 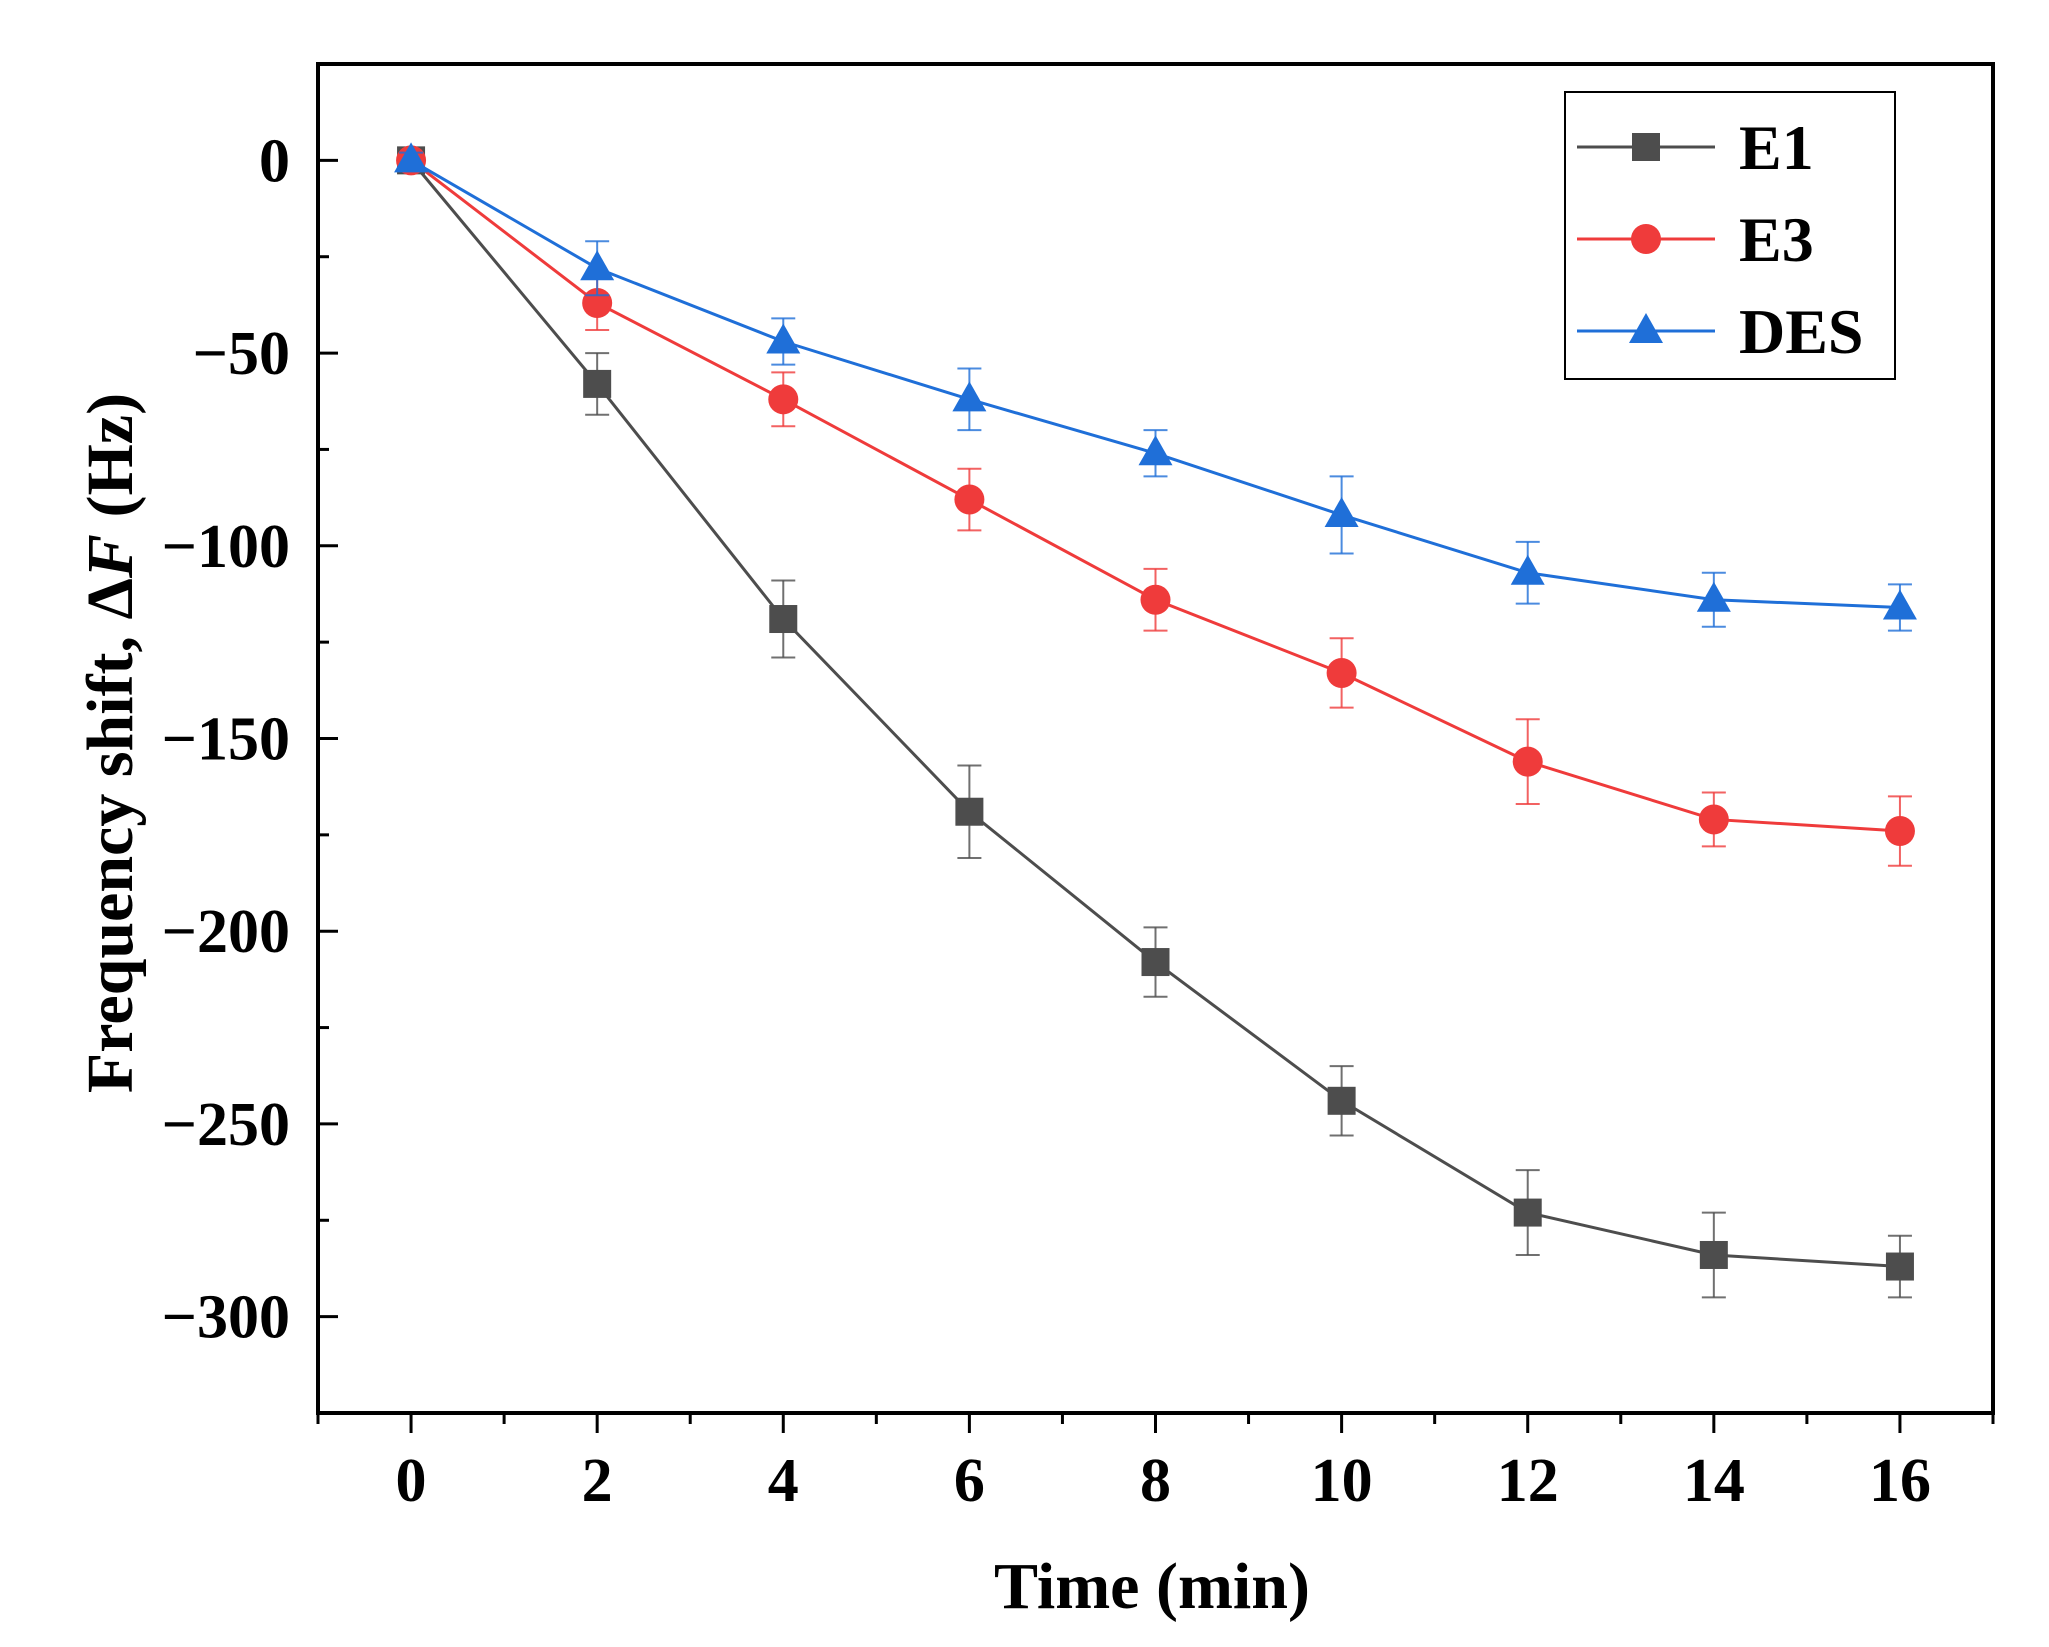 I want to click on x-tick-label: 8, so click(x=1155, y=1481).